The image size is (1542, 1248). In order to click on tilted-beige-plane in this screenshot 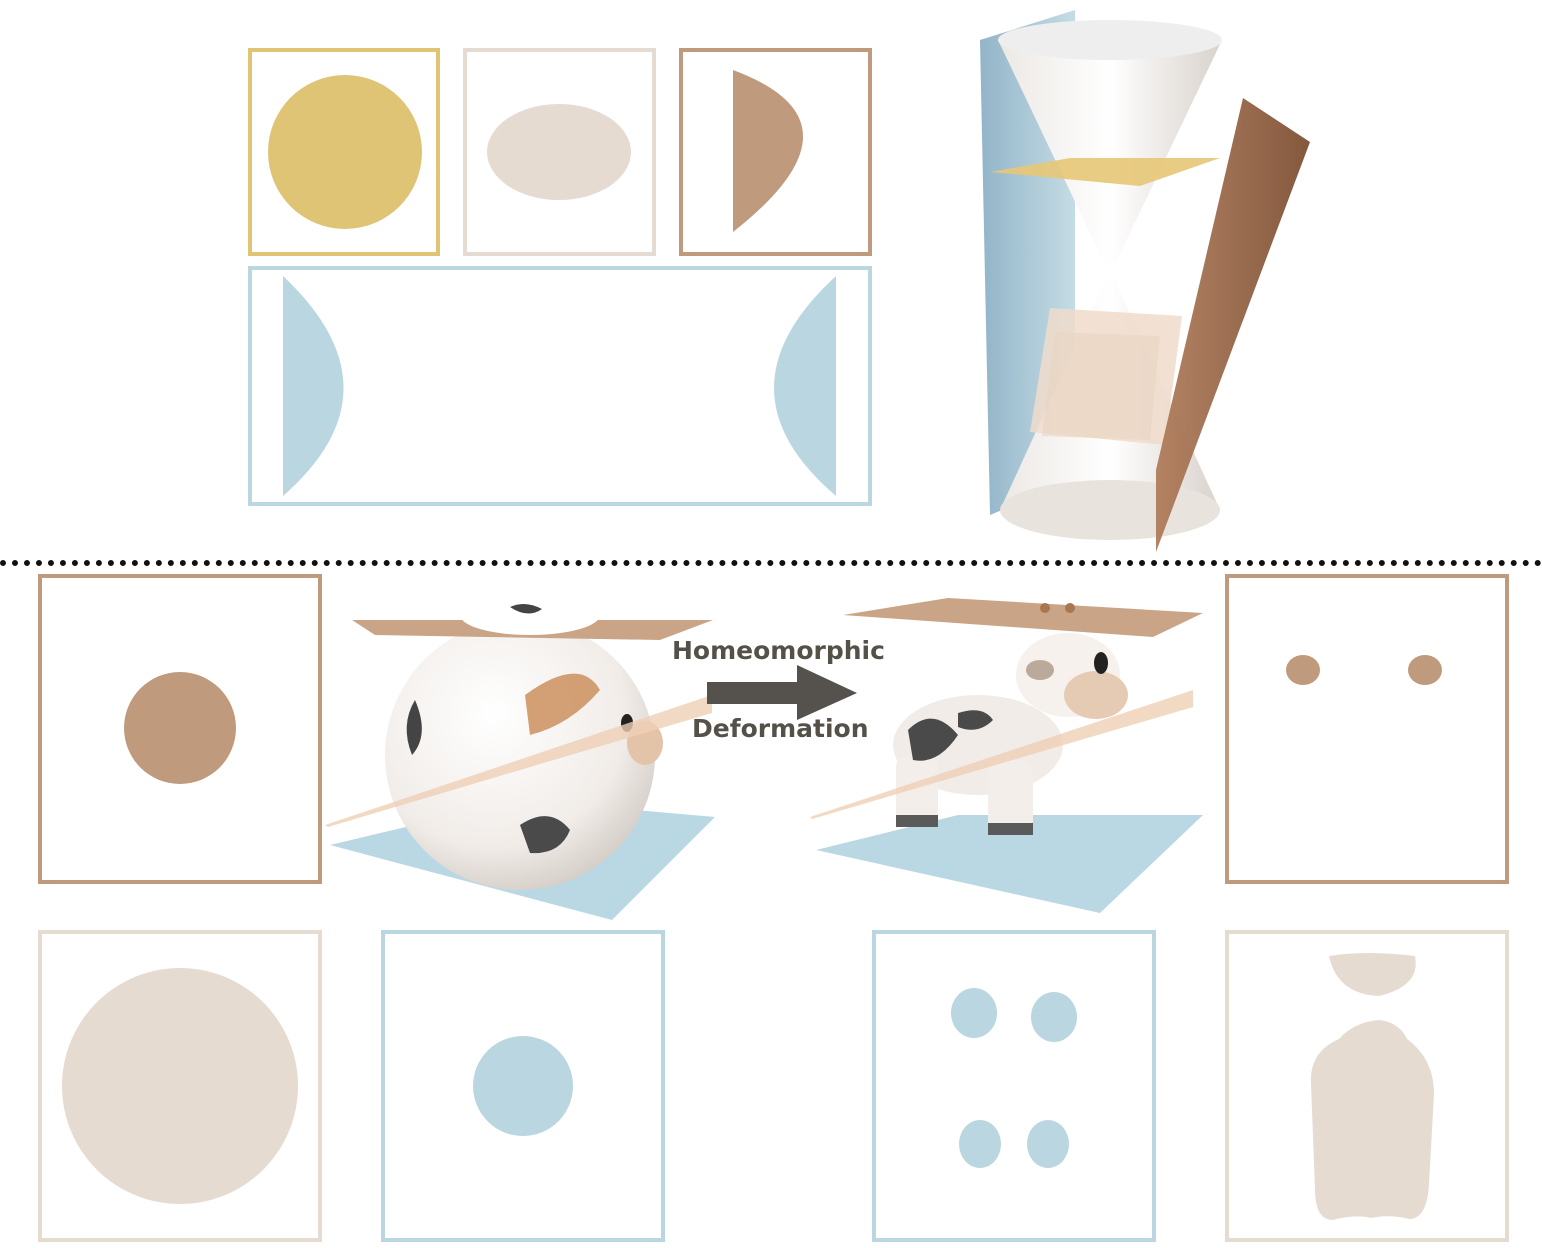, I will do `click(518, 761)`.